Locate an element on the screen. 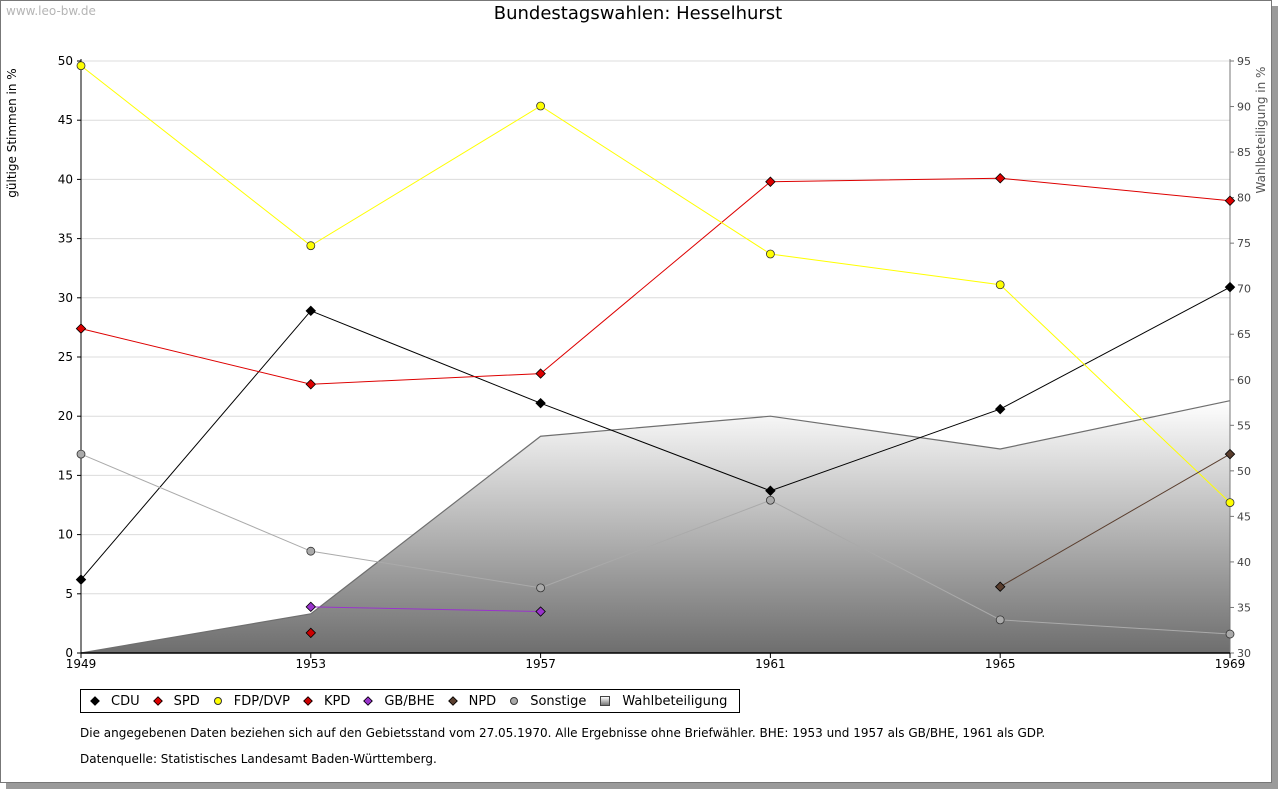 The image size is (1280, 791). legend-label-npd: NPD is located at coordinates (482, 701).